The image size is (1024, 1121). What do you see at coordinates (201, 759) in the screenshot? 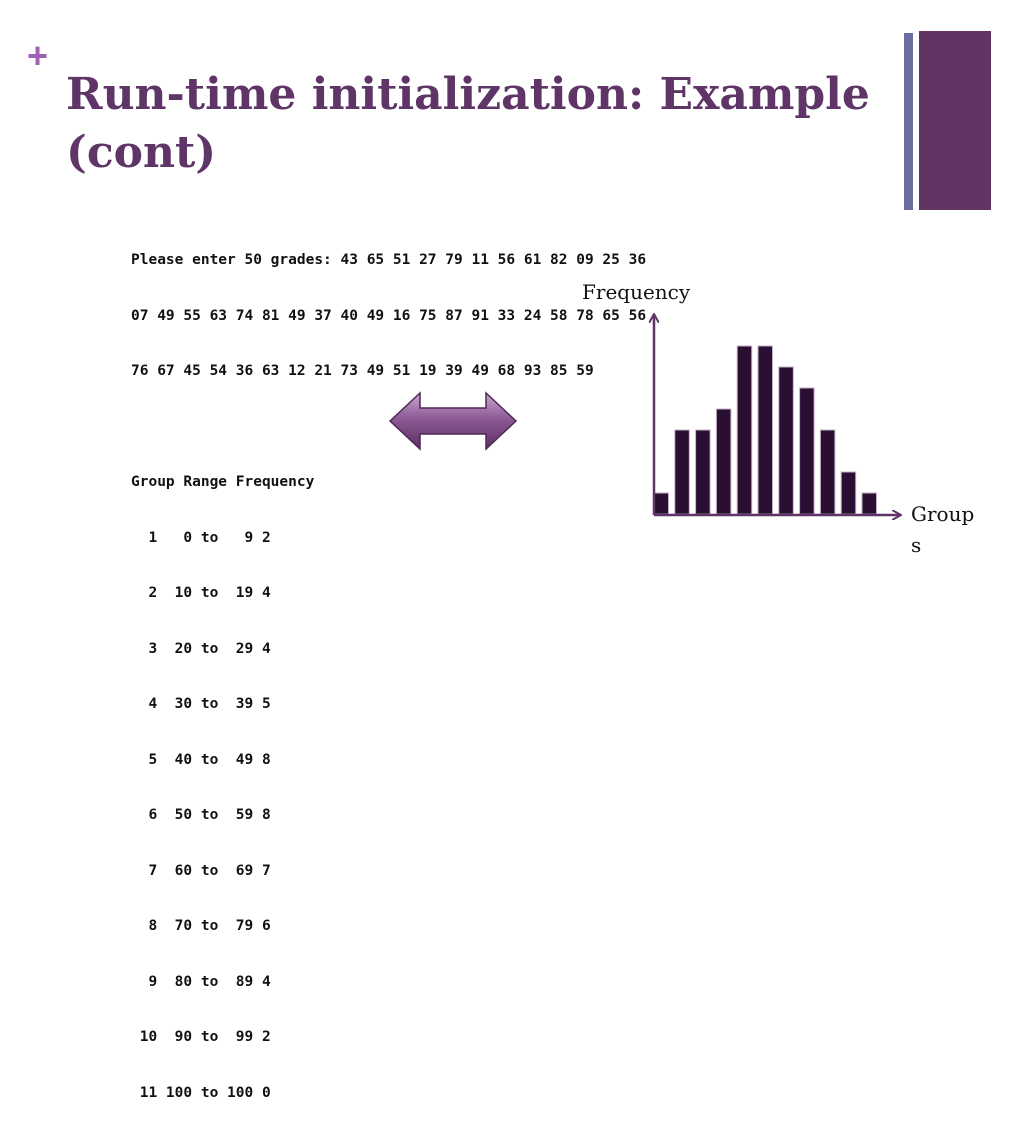
I see `table-row: 5 40 to 49 8` at bounding box center [201, 759].